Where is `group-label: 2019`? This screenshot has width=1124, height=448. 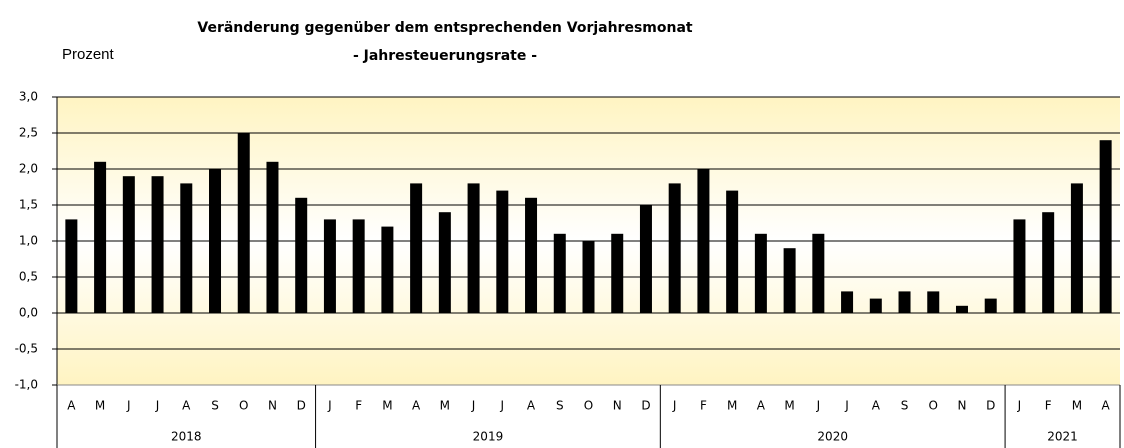 group-label: 2019 is located at coordinates (488, 437).